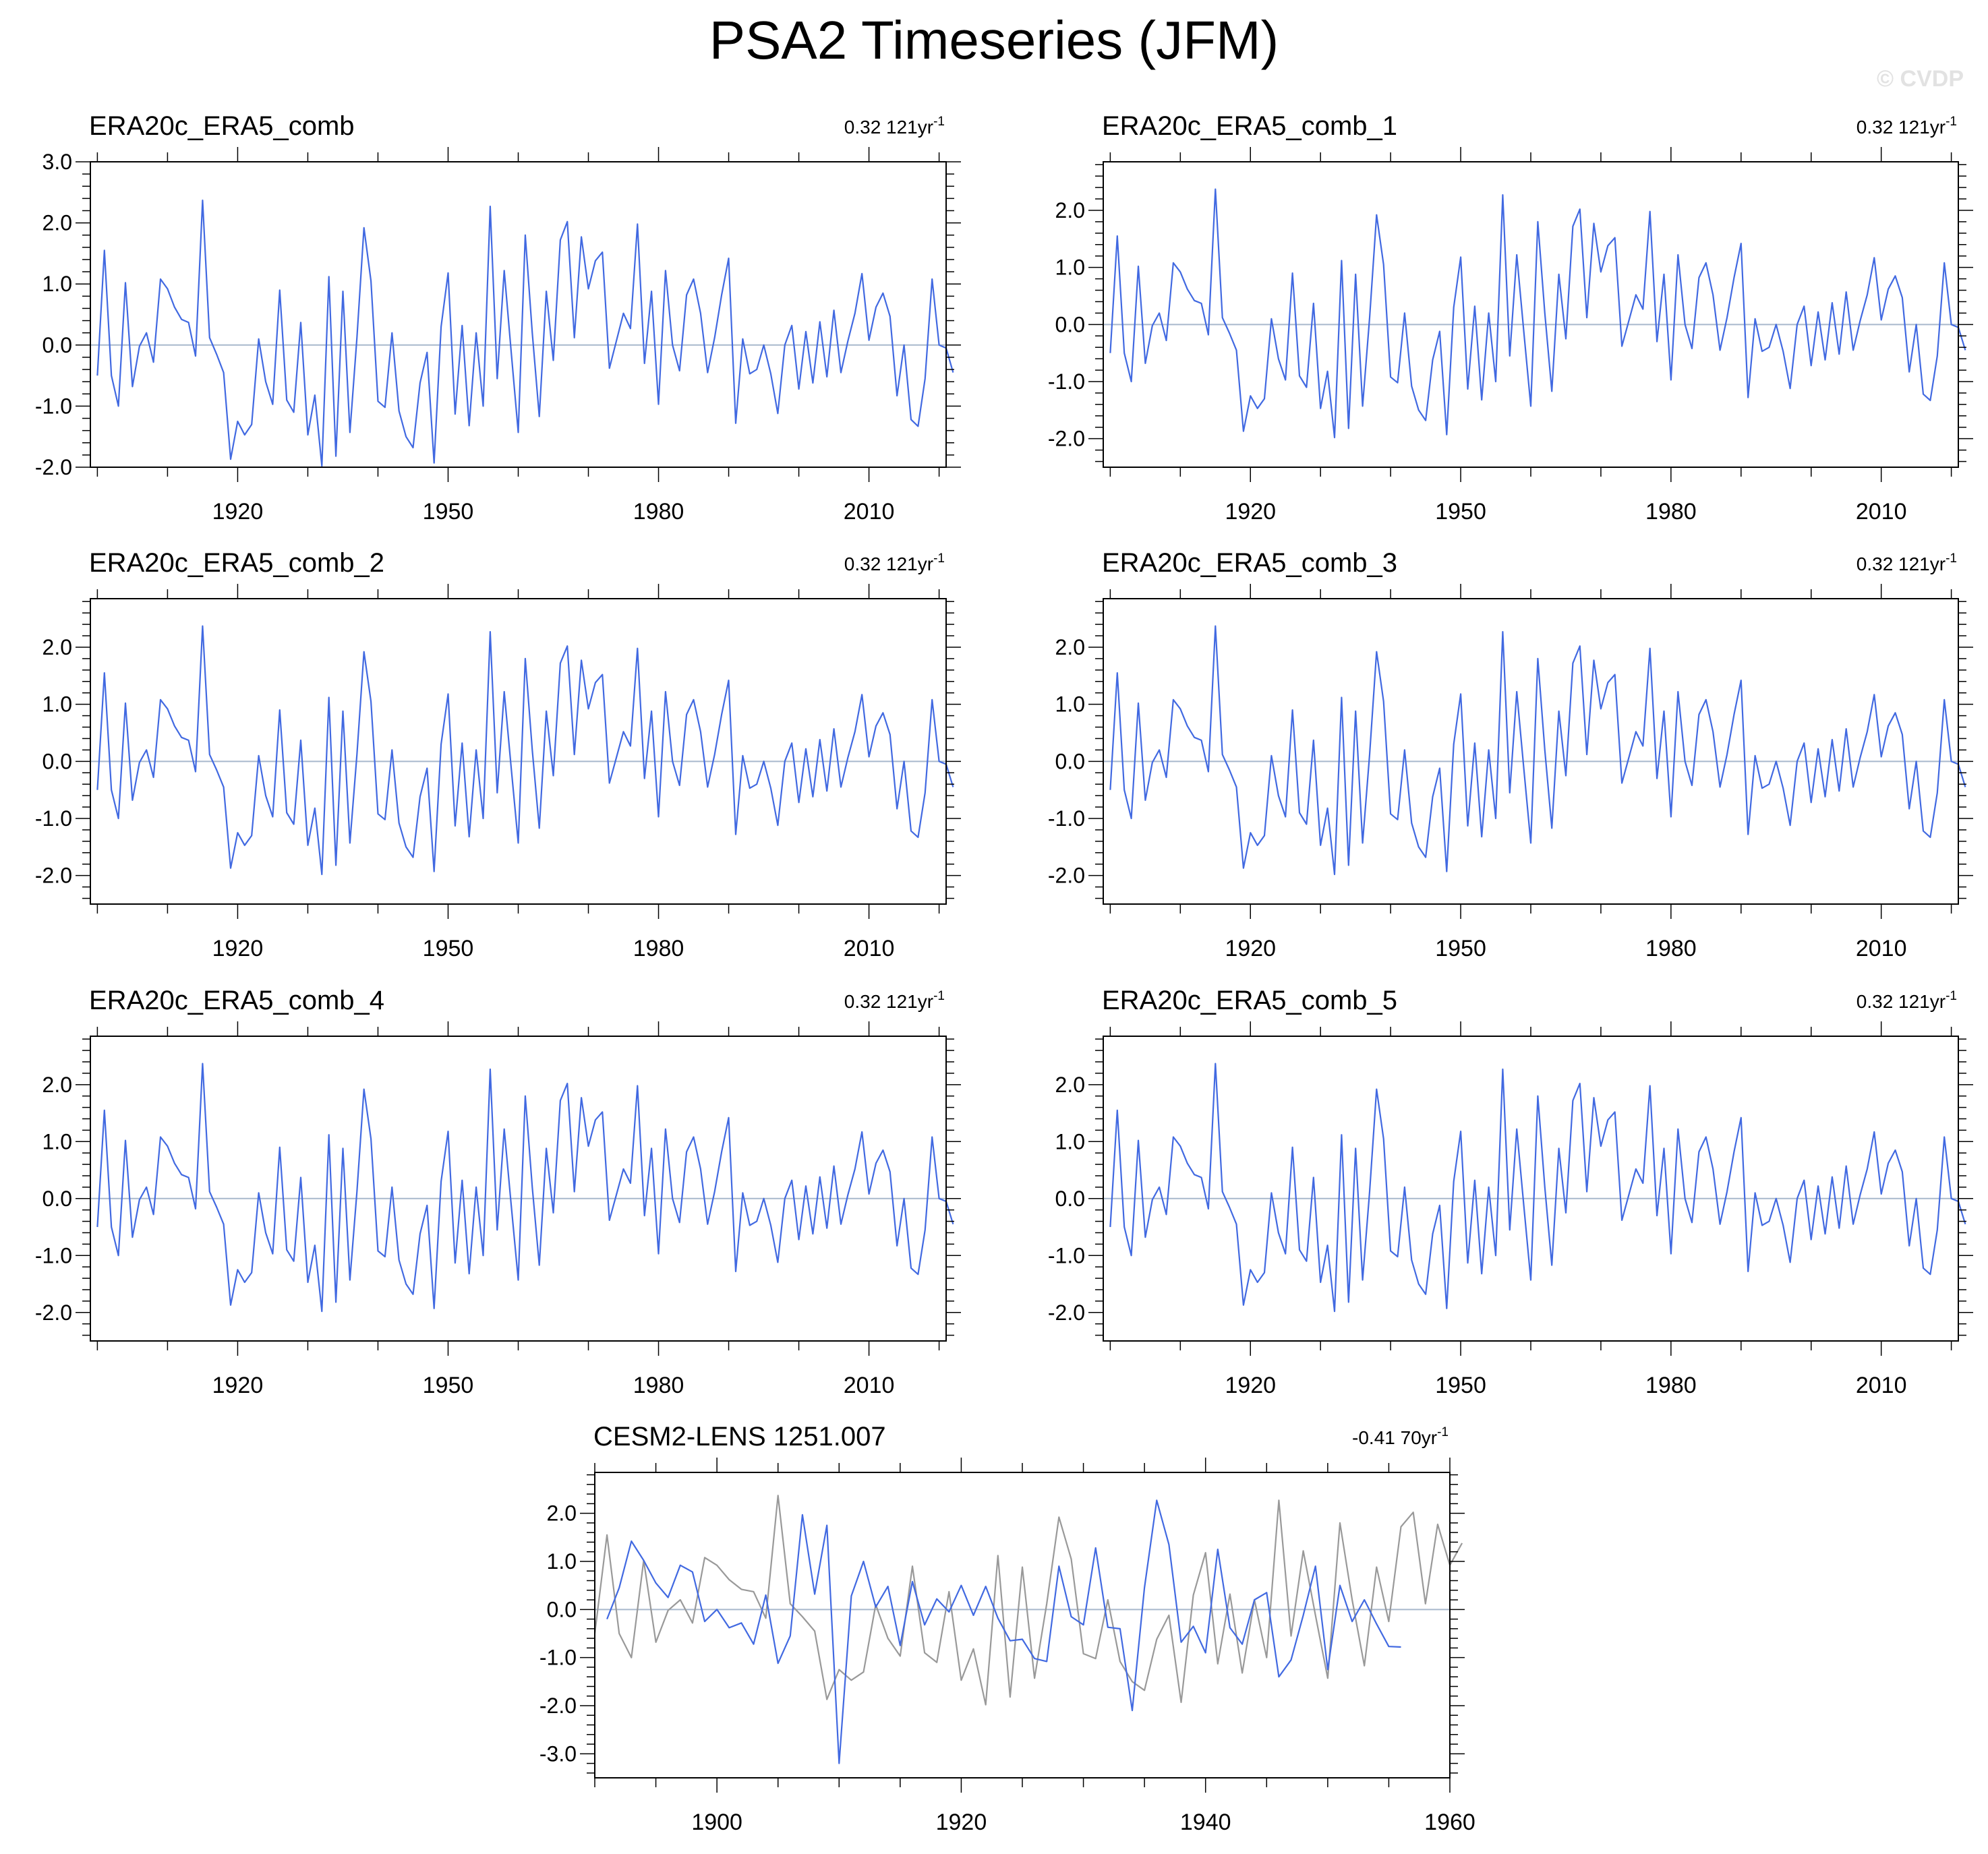 Image resolution: width=1988 pixels, height=1854 pixels. What do you see at coordinates (237, 563) in the screenshot?
I see `panel-title: ERA20c_ERA5_comb_2` at bounding box center [237, 563].